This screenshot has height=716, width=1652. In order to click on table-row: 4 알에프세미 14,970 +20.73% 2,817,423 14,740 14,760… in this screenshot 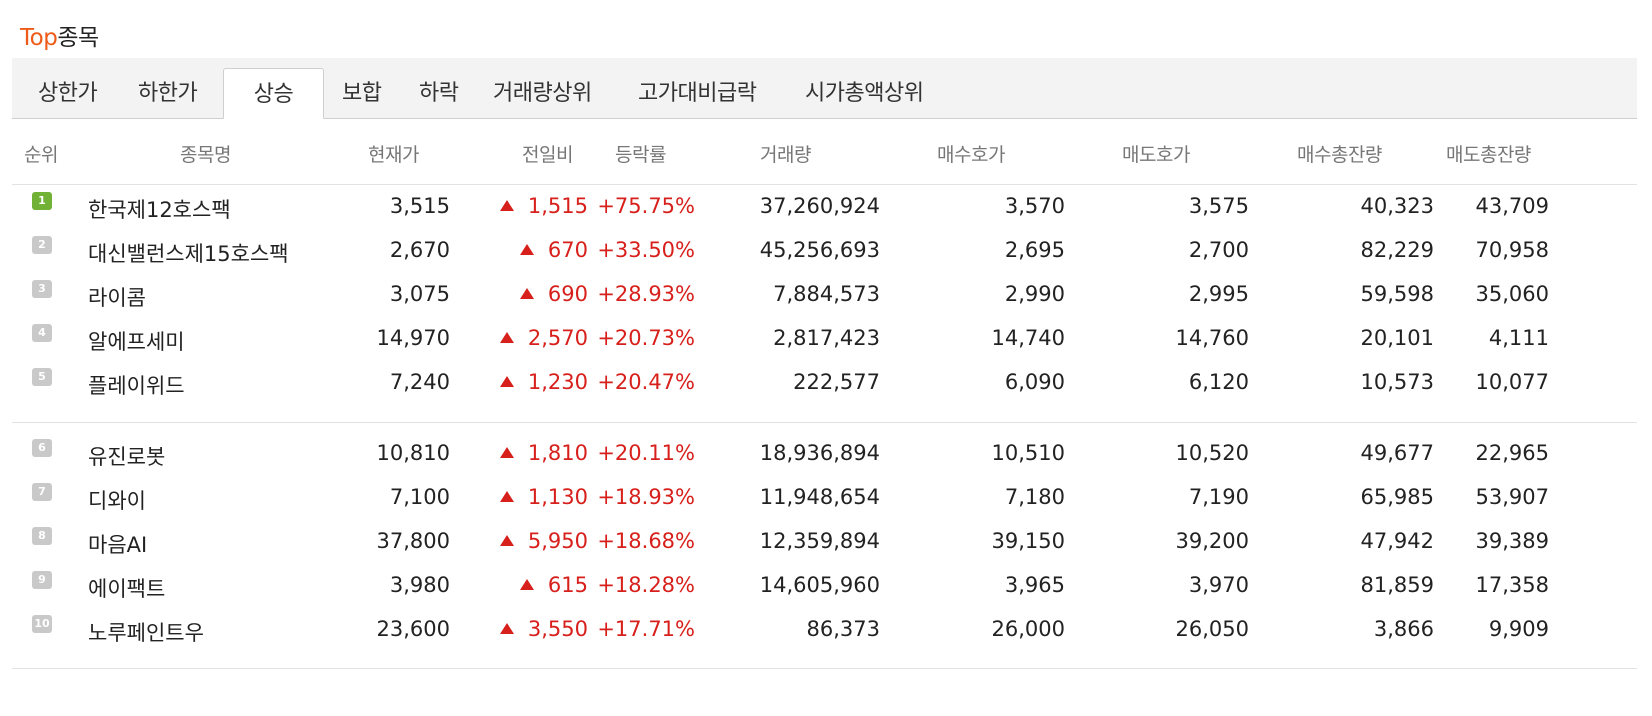, I will do `click(824, 339)`.